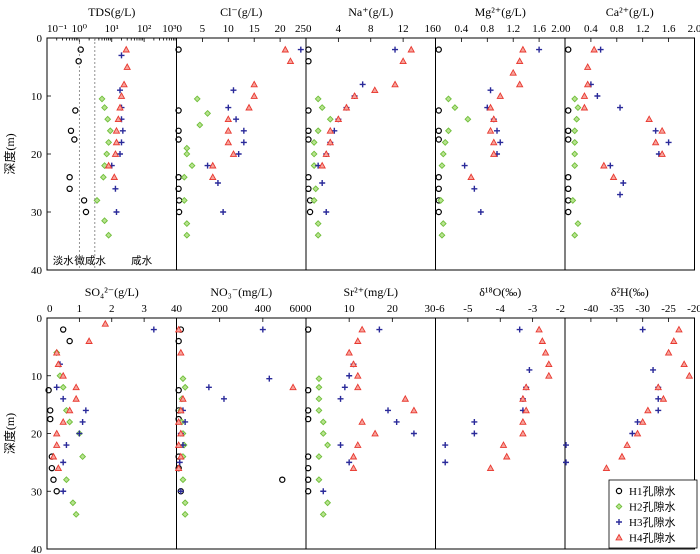 This screenshot has height=554, width=700. What do you see at coordinates (229, 29) in the screenshot?
I see `x-tick-label: 10` at bounding box center [229, 29].